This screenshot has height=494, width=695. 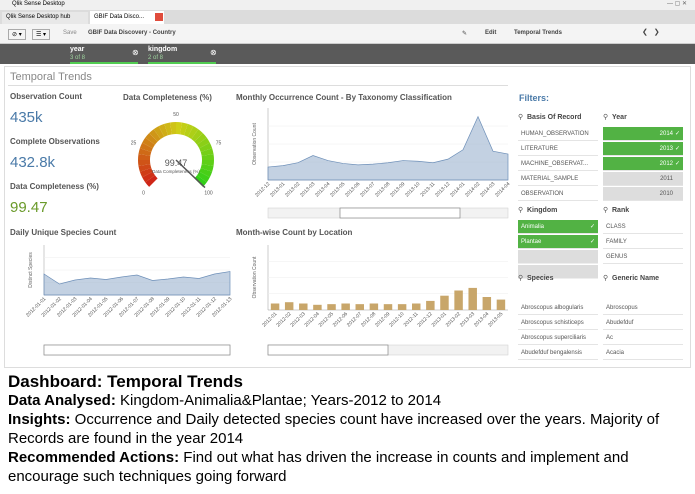 I want to click on filter-item: Abroscopus, so click(x=643, y=308).